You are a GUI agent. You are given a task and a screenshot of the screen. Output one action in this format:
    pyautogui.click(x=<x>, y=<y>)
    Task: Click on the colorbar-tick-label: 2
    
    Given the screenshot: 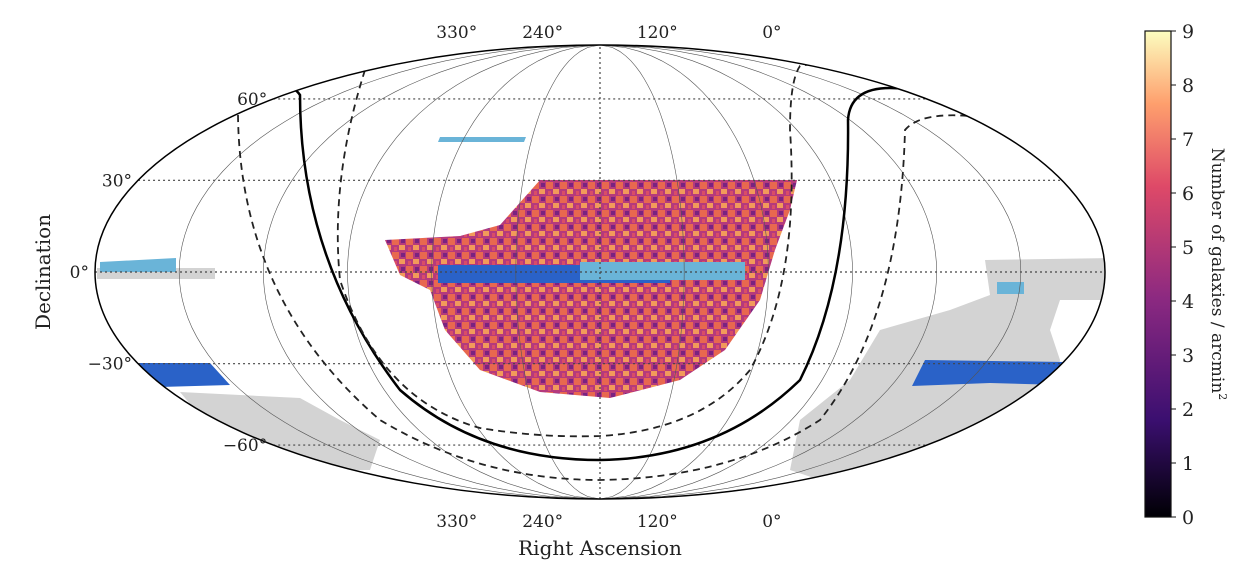 What is the action you would take?
    pyautogui.click(x=1188, y=410)
    